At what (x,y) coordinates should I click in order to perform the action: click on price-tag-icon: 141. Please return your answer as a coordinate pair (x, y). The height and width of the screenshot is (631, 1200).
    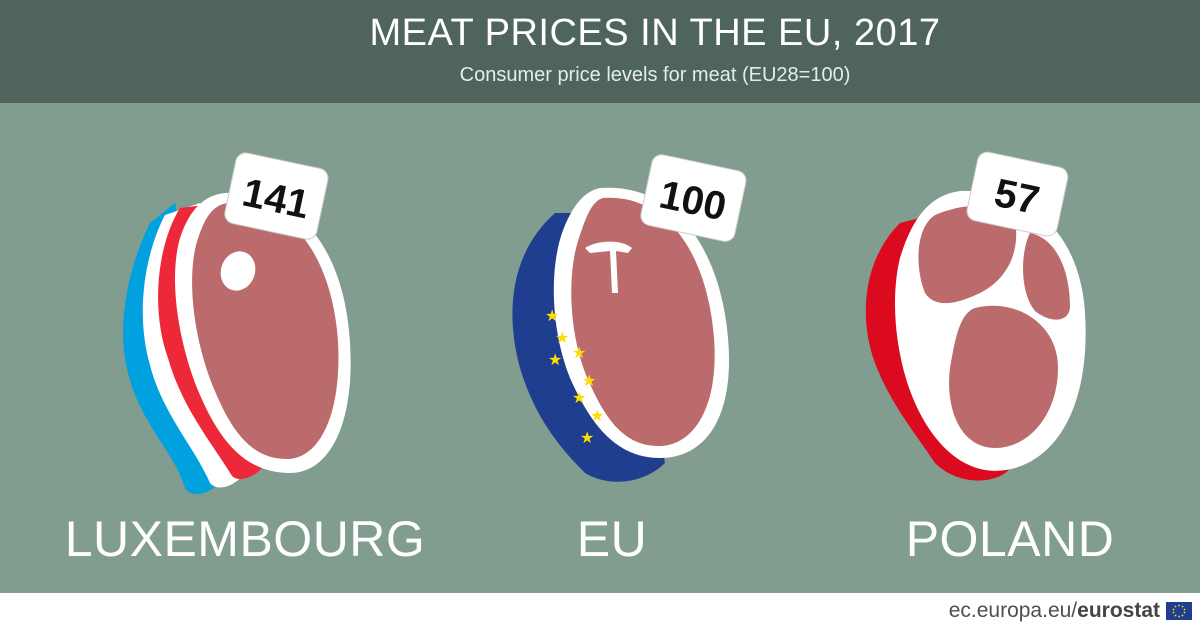
    Looking at the image, I should click on (276, 196).